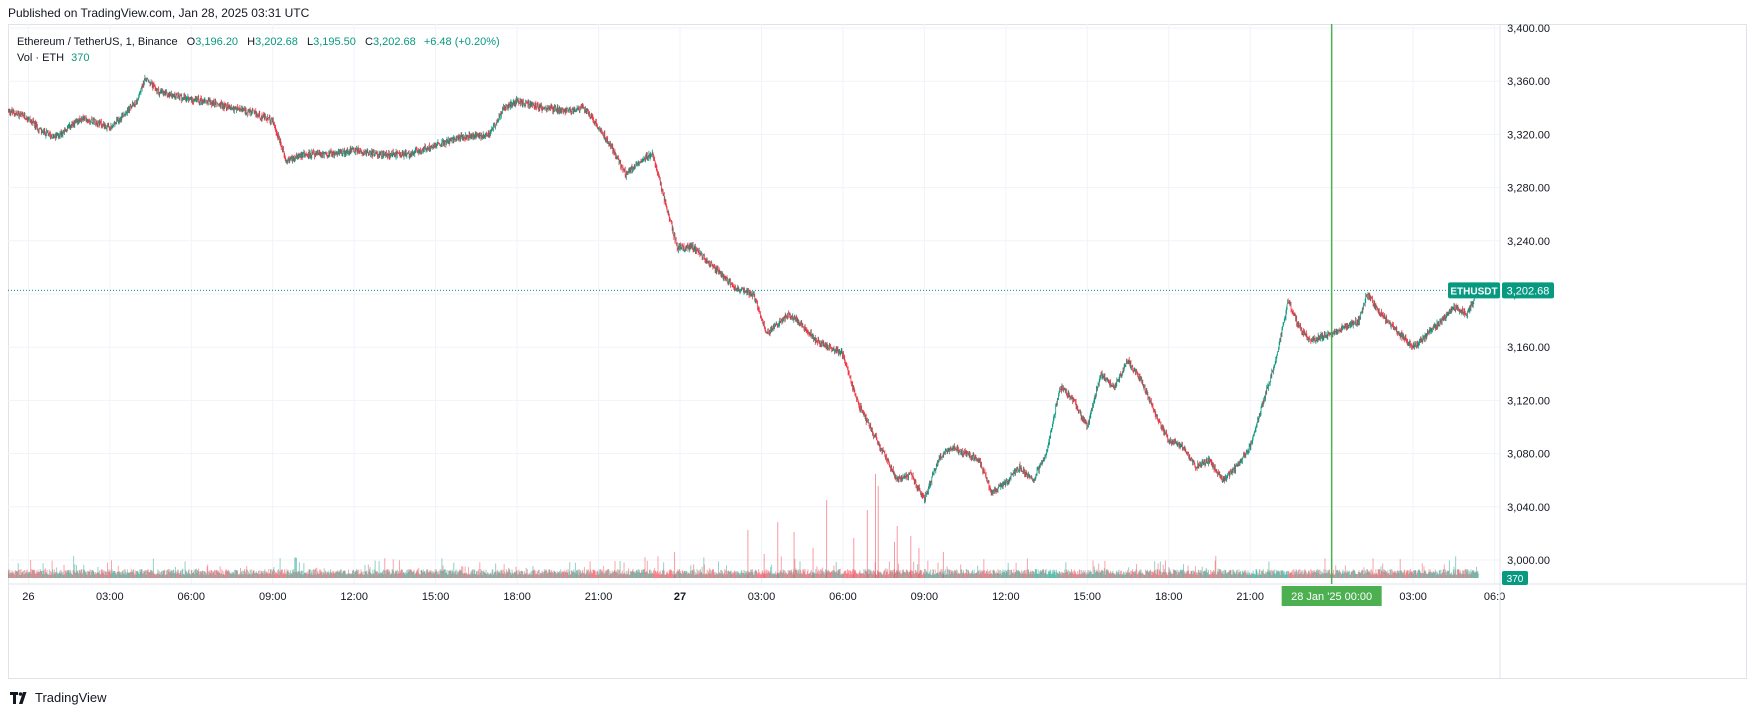 This screenshot has height=716, width=1755. I want to click on y-tick-label: 3,160.00, so click(1528, 348).